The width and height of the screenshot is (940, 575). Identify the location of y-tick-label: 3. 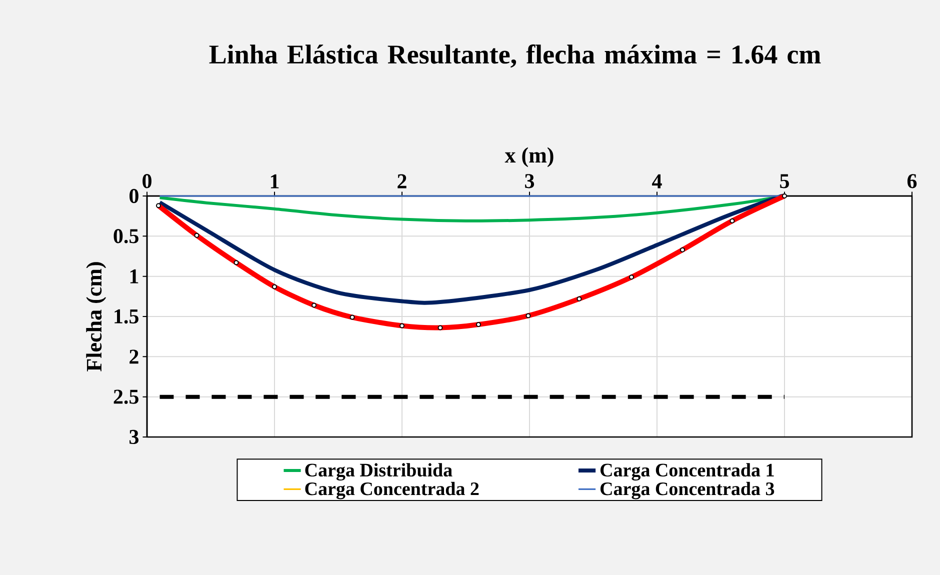
(133, 437).